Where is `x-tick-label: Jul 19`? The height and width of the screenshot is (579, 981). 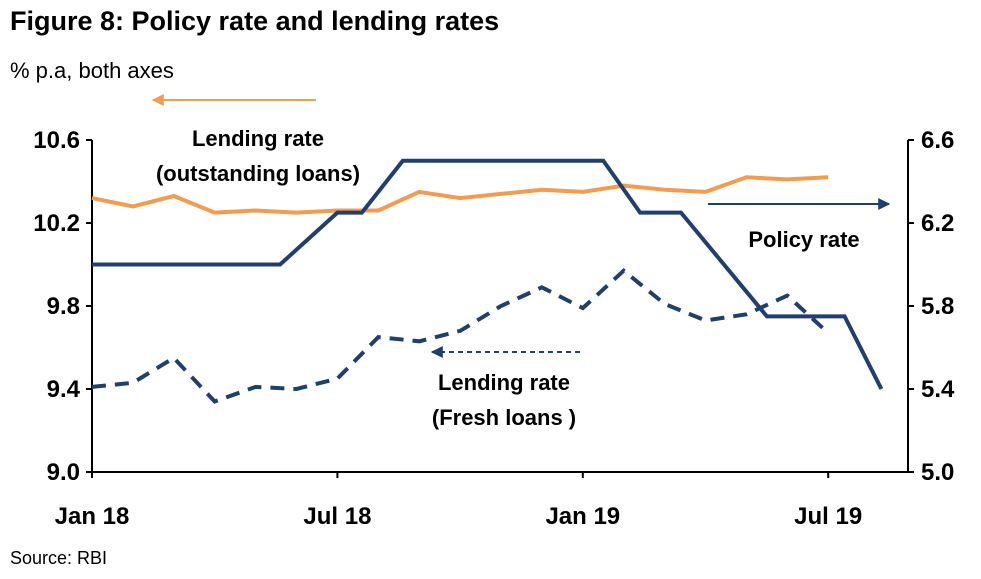 x-tick-label: Jul 19 is located at coordinates (828, 516).